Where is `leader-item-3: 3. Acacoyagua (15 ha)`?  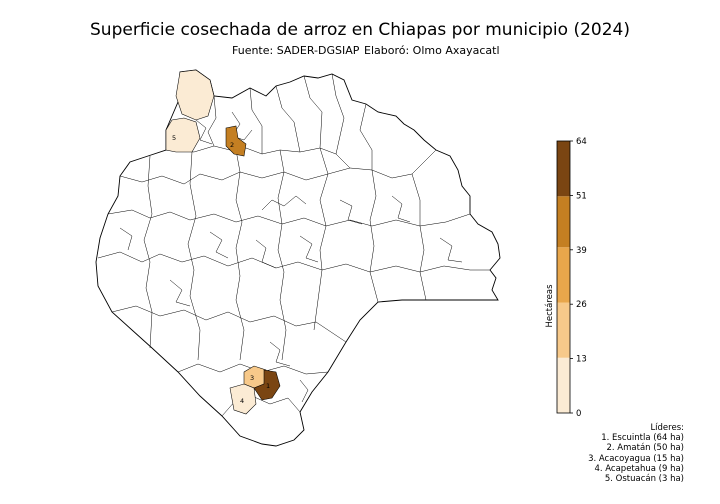
leader-item-3: 3. Acacoyagua (15 ha) is located at coordinates (636, 458).